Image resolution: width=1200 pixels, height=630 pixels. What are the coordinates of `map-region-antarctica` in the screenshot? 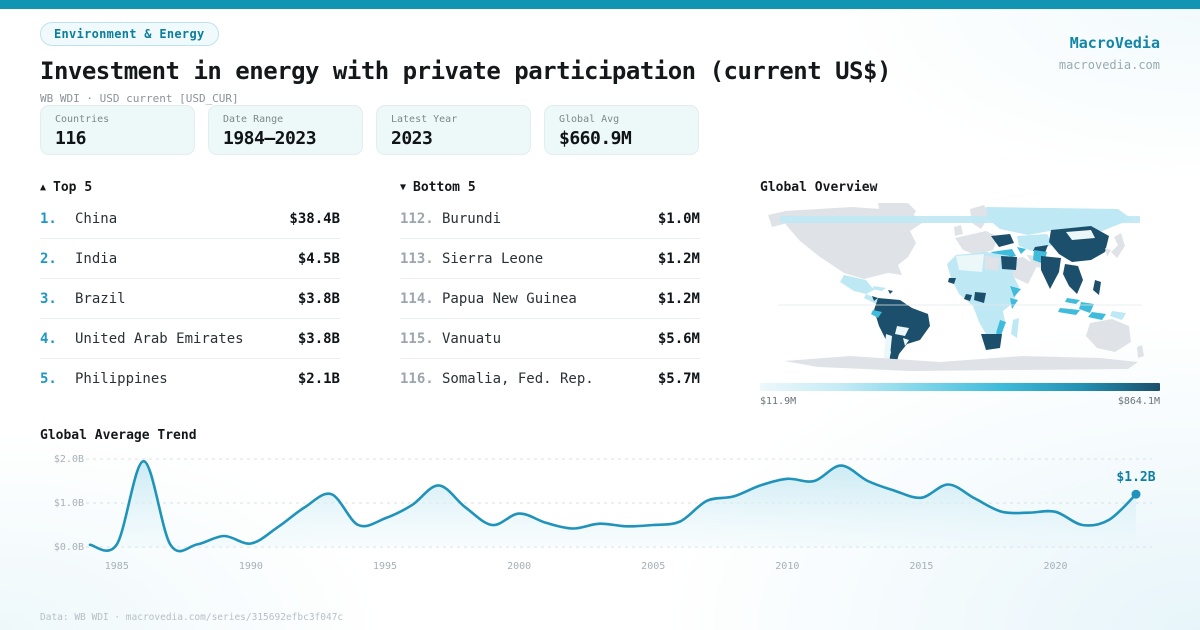 It's located at (961, 363).